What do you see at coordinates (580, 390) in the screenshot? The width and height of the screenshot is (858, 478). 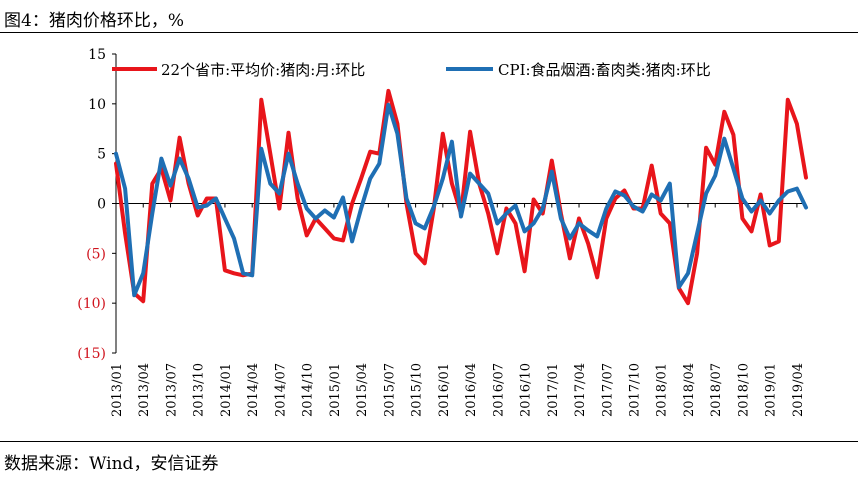 I see `x-tick-label: 2017/04` at bounding box center [580, 390].